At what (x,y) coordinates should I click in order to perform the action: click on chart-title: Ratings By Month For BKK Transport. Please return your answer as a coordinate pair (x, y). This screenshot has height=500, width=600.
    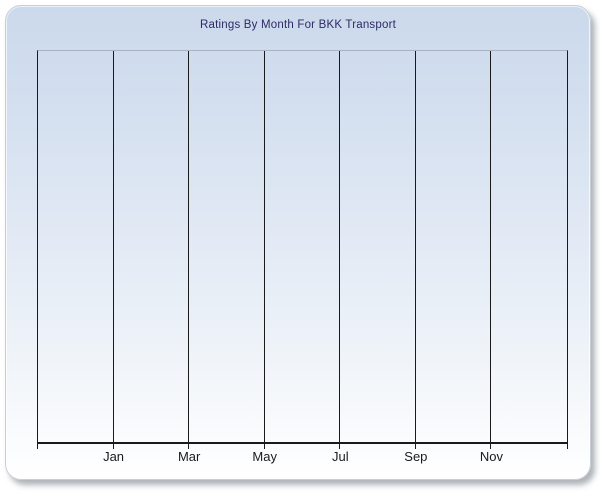
    Looking at the image, I should click on (298, 25).